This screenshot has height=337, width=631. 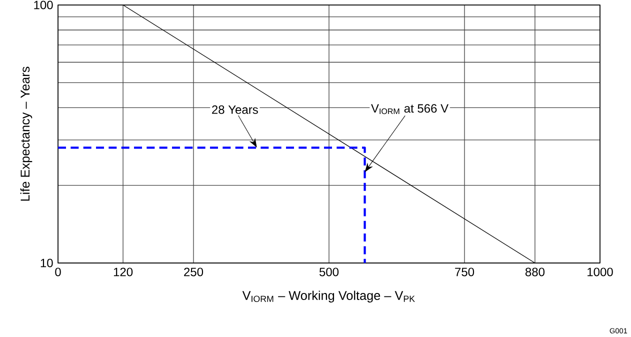 What do you see at coordinates (464, 272) in the screenshot?
I see `x-tick-label: 750` at bounding box center [464, 272].